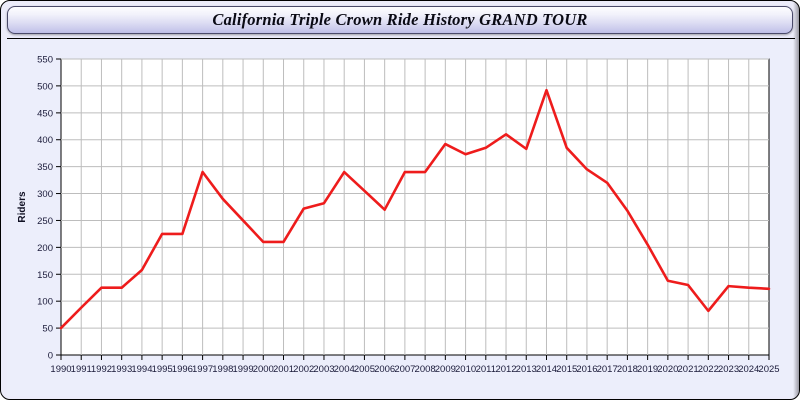  I want to click on x-tick-label: 2017, so click(607, 369).